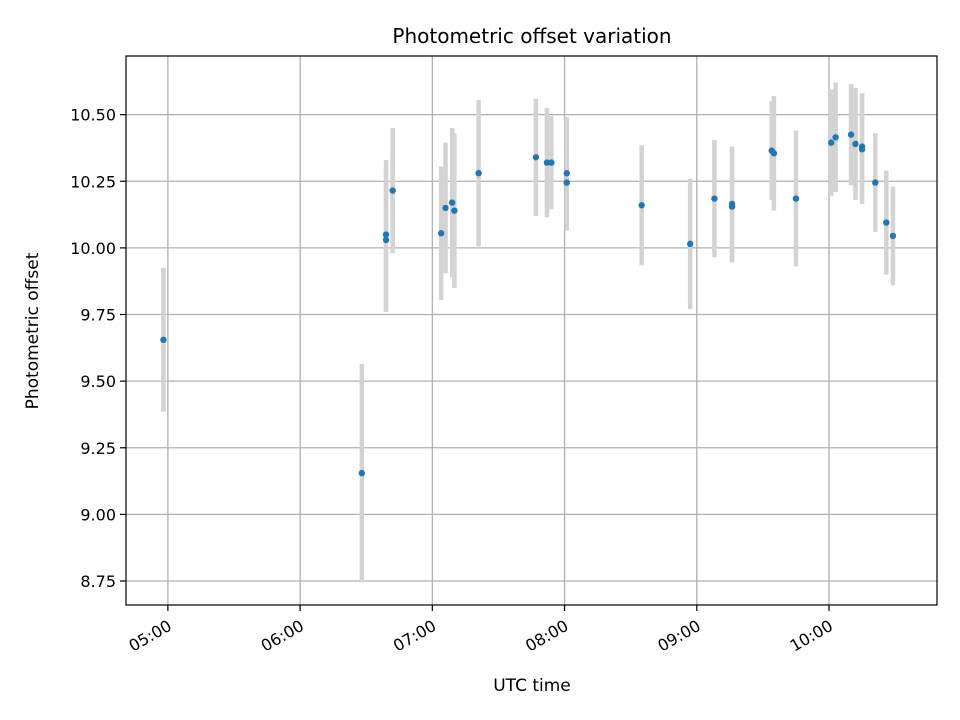 This screenshot has width=960, height=720. I want to click on y-tick-label: 9.75, so click(98, 315).